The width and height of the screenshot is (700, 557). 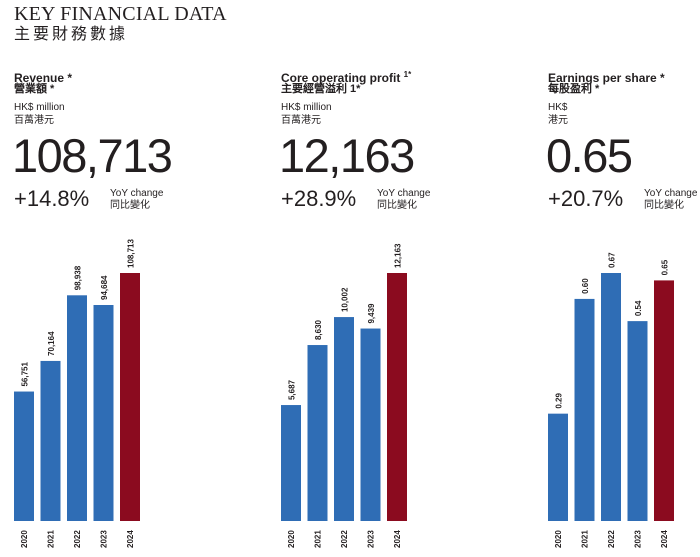 What do you see at coordinates (25, 374) in the screenshot?
I see `bar-value-label: 56,751` at bounding box center [25, 374].